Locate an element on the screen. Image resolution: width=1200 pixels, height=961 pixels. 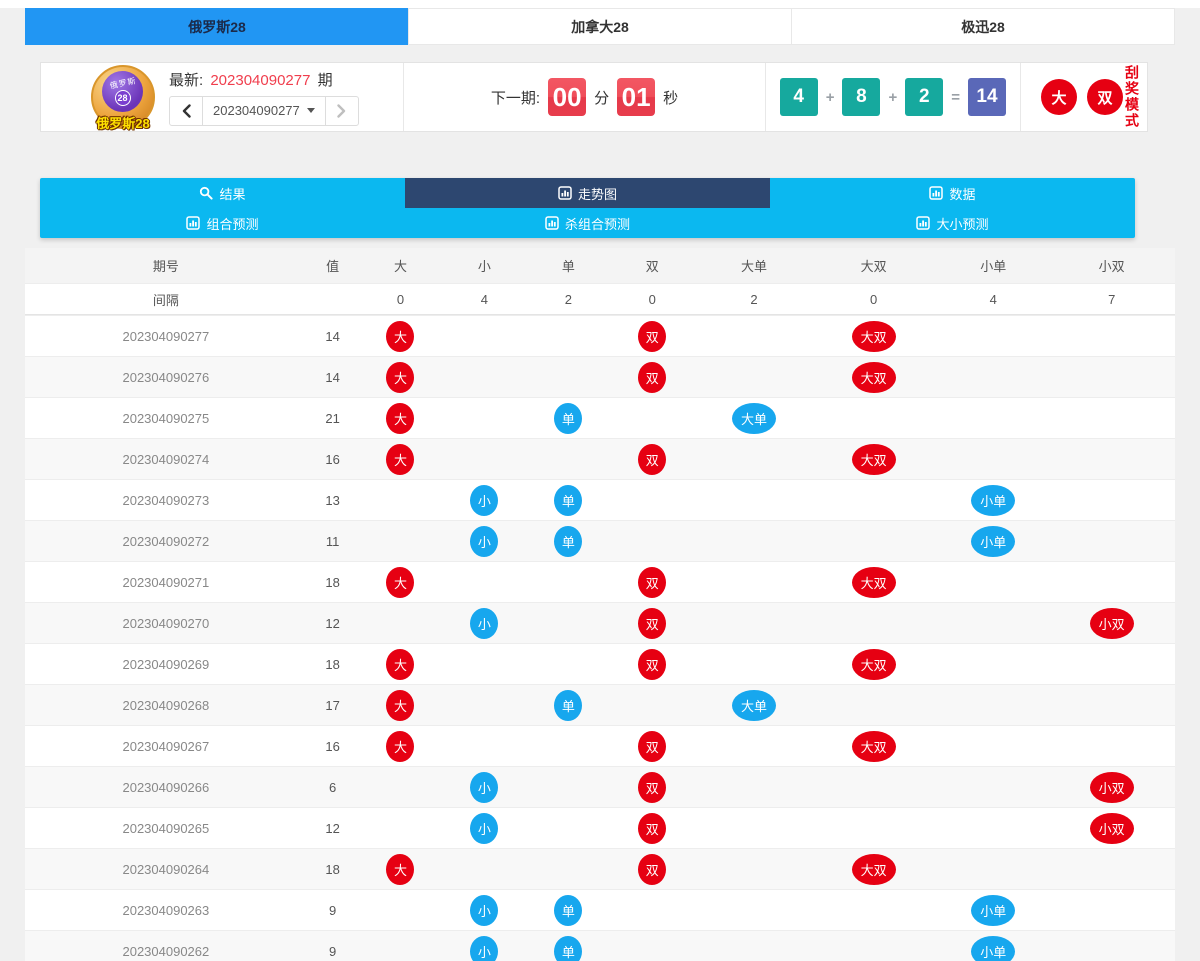
period-cell: 202304090269 is located at coordinates (166, 664).